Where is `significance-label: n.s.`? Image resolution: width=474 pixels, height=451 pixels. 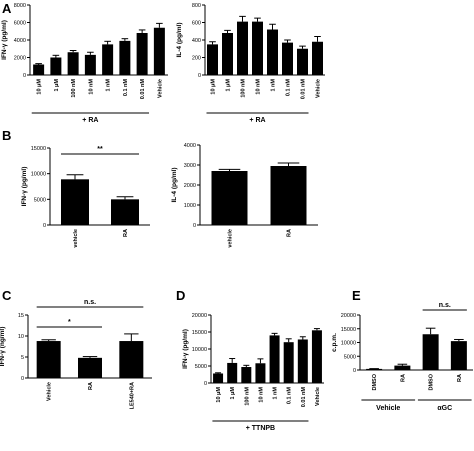
significance-label: n.s. is located at coordinates (90, 302).